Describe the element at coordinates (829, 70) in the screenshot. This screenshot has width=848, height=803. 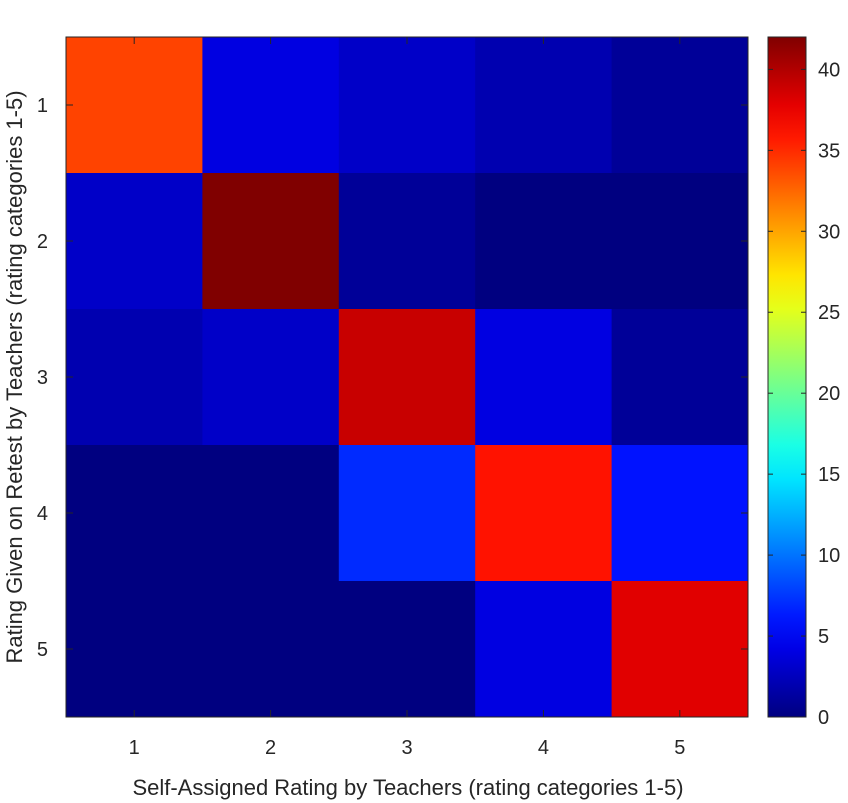
I see `colorbar-tick-label: 40` at that location.